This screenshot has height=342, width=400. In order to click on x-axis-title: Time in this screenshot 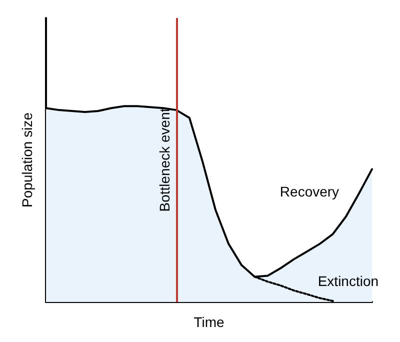, I will do `click(209, 322)`.